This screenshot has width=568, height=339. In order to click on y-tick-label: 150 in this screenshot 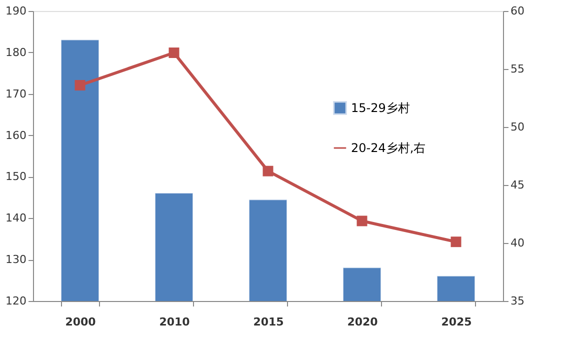, I will do `click(16, 177)`.